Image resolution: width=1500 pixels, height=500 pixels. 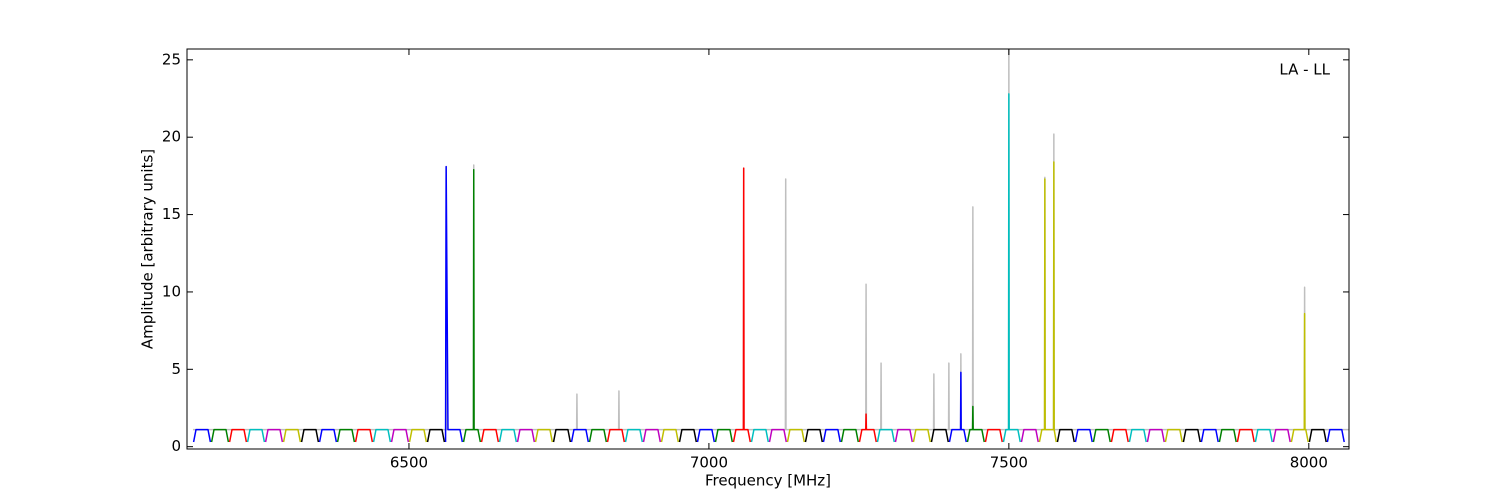 What do you see at coordinates (176, 369) in the screenshot?
I see `y-tick-label: 5` at bounding box center [176, 369].